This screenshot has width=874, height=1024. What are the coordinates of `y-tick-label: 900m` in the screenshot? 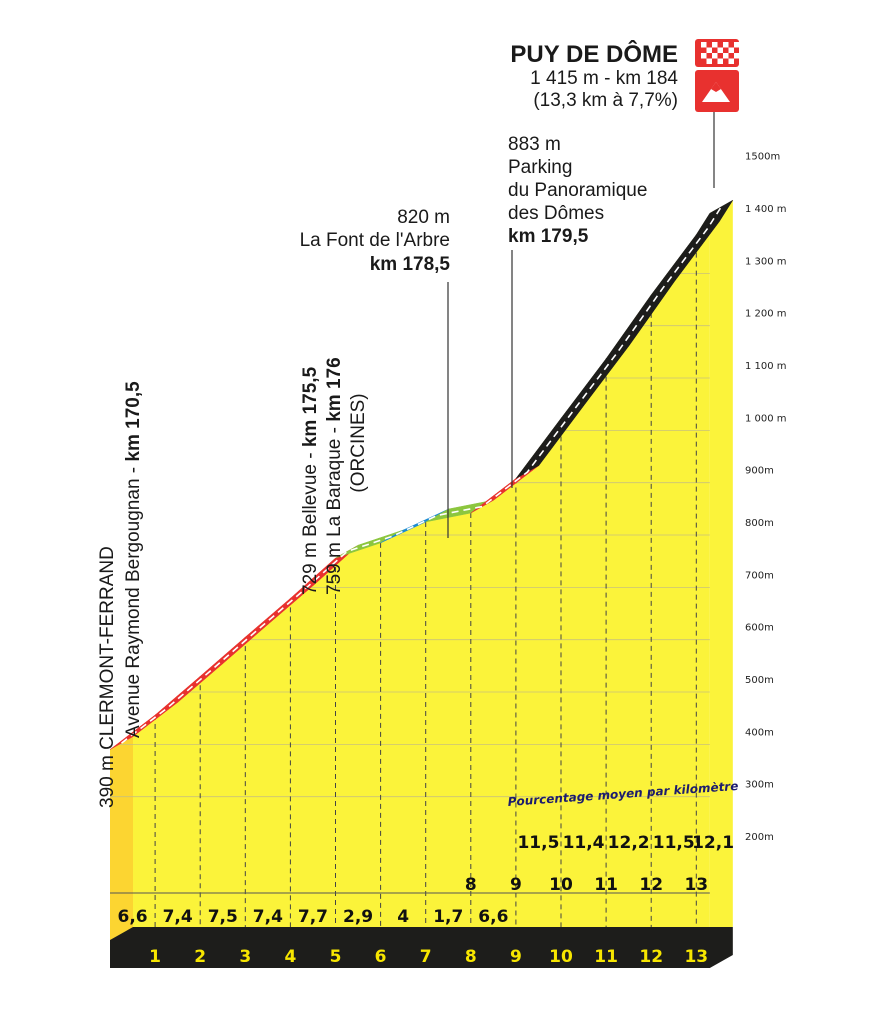 It's located at (759, 471).